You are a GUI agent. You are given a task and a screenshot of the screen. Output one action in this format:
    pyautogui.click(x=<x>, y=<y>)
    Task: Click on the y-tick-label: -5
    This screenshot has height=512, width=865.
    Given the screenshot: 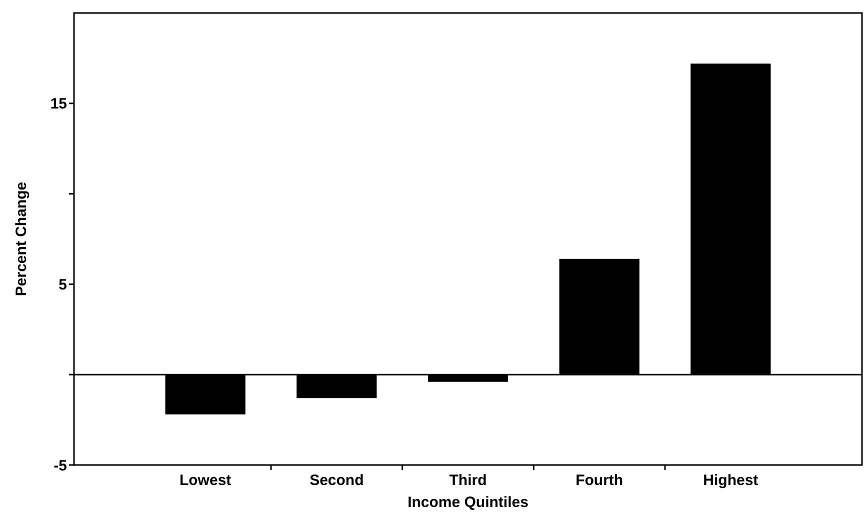 What is the action you would take?
    pyautogui.click(x=60, y=465)
    